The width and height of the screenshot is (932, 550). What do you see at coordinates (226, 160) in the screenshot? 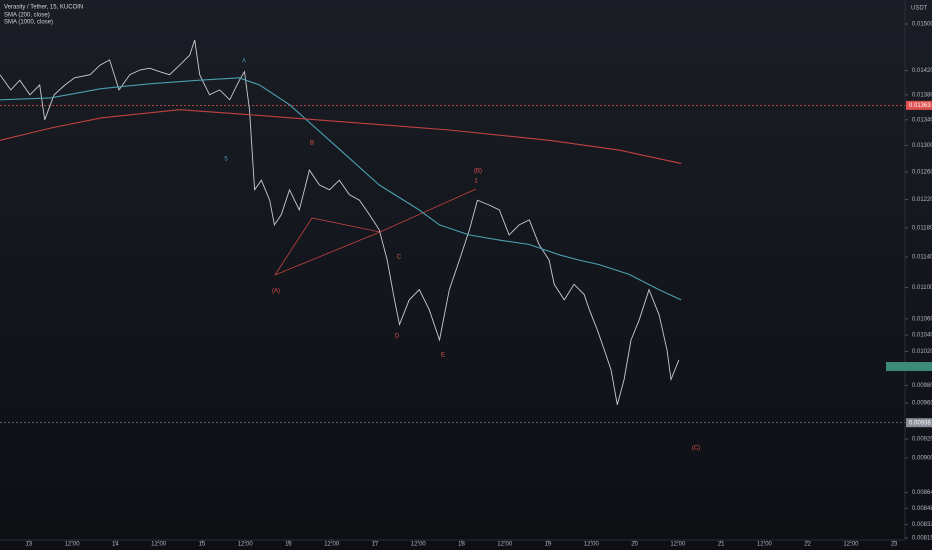
I see `wave-label: 5` at bounding box center [226, 160].